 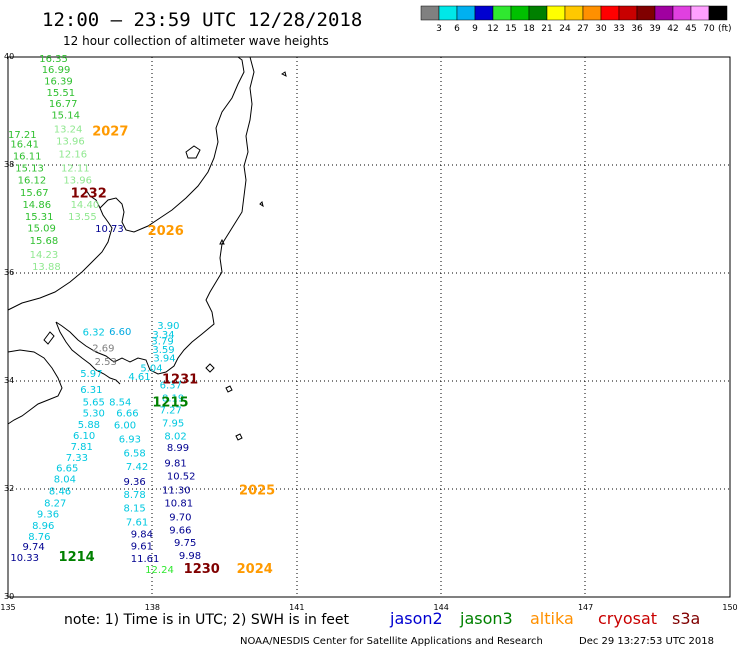 What do you see at coordinates (672, 29) in the screenshot?
I see `legend-tick-label: 42` at bounding box center [672, 29].